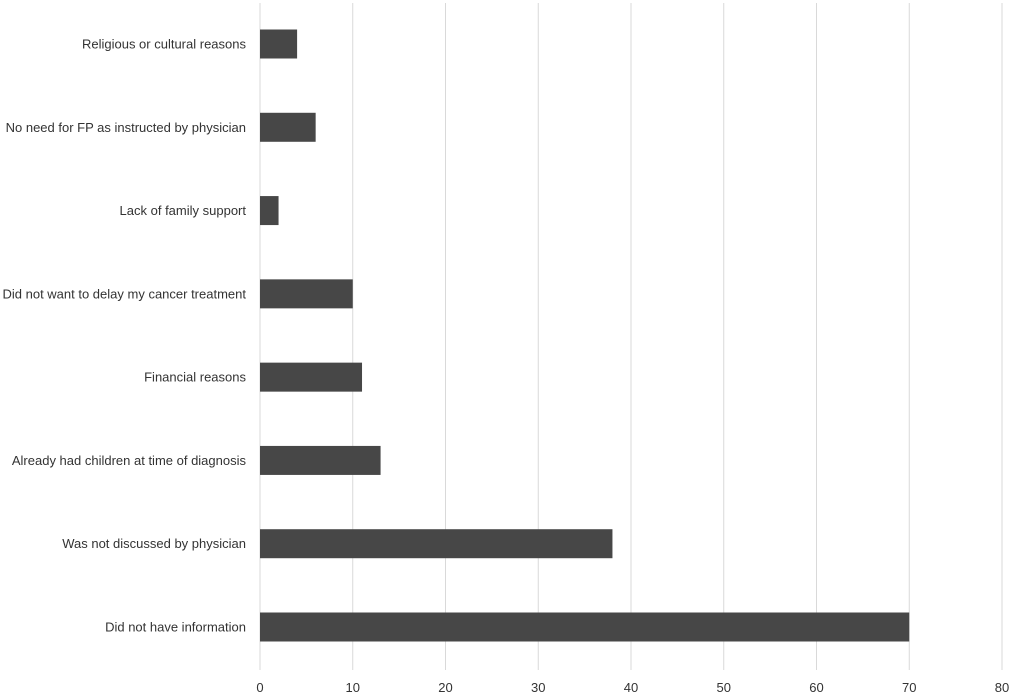 This screenshot has height=697, width=1013. What do you see at coordinates (538, 687) in the screenshot?
I see `x-tick-label: 30` at bounding box center [538, 687].